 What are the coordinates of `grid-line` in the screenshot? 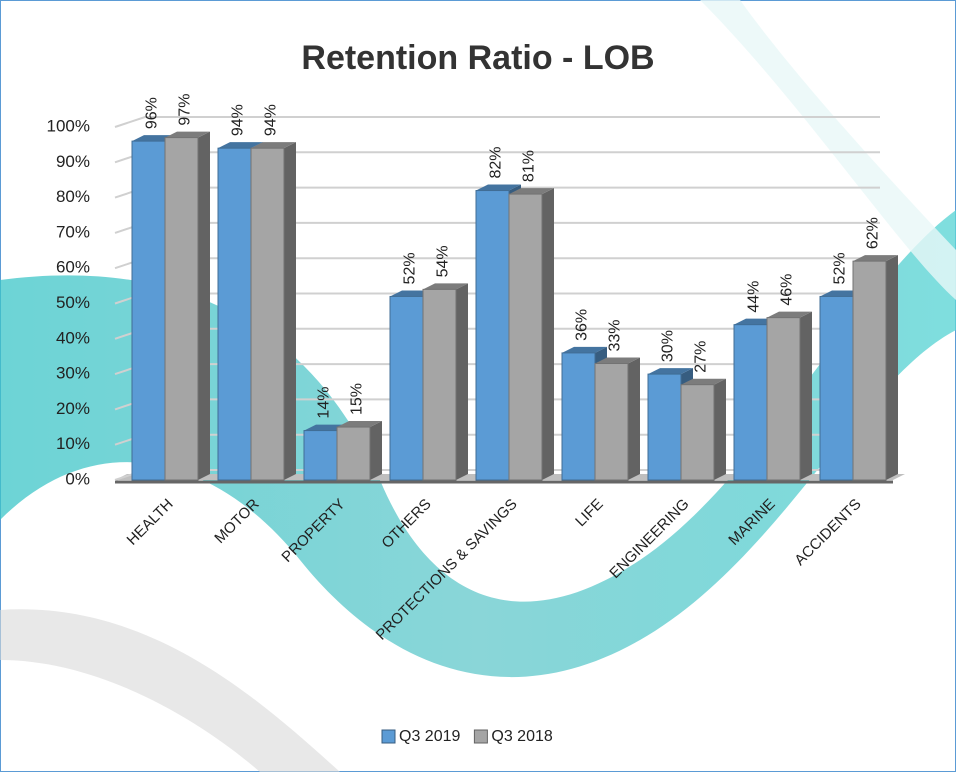 It's located at (497, 122).